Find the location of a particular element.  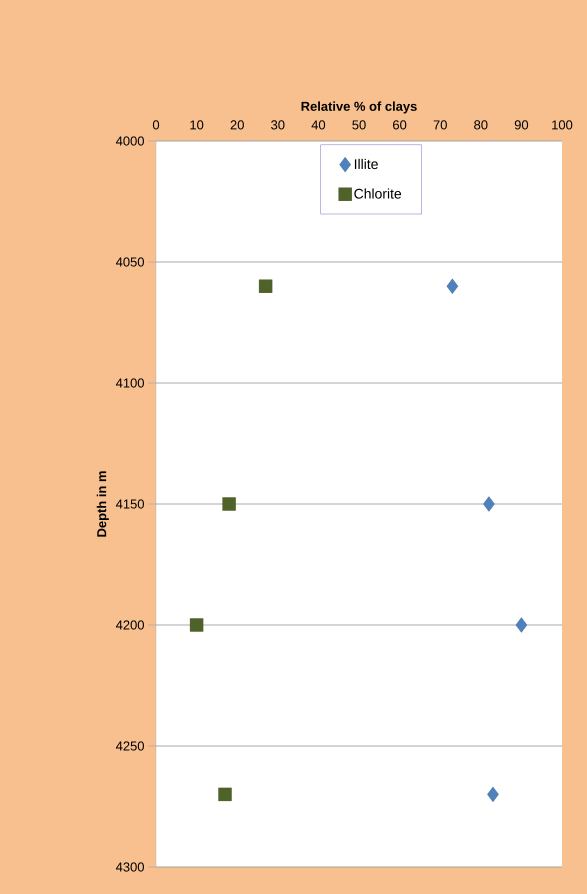

legend-label: Chlorite is located at coordinates (378, 193).